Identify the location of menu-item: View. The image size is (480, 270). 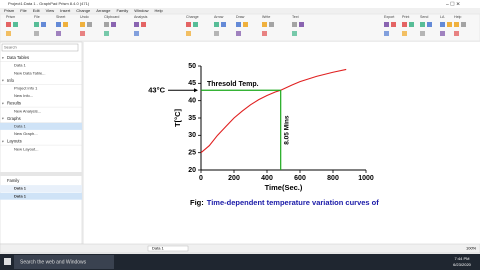
(50, 10).